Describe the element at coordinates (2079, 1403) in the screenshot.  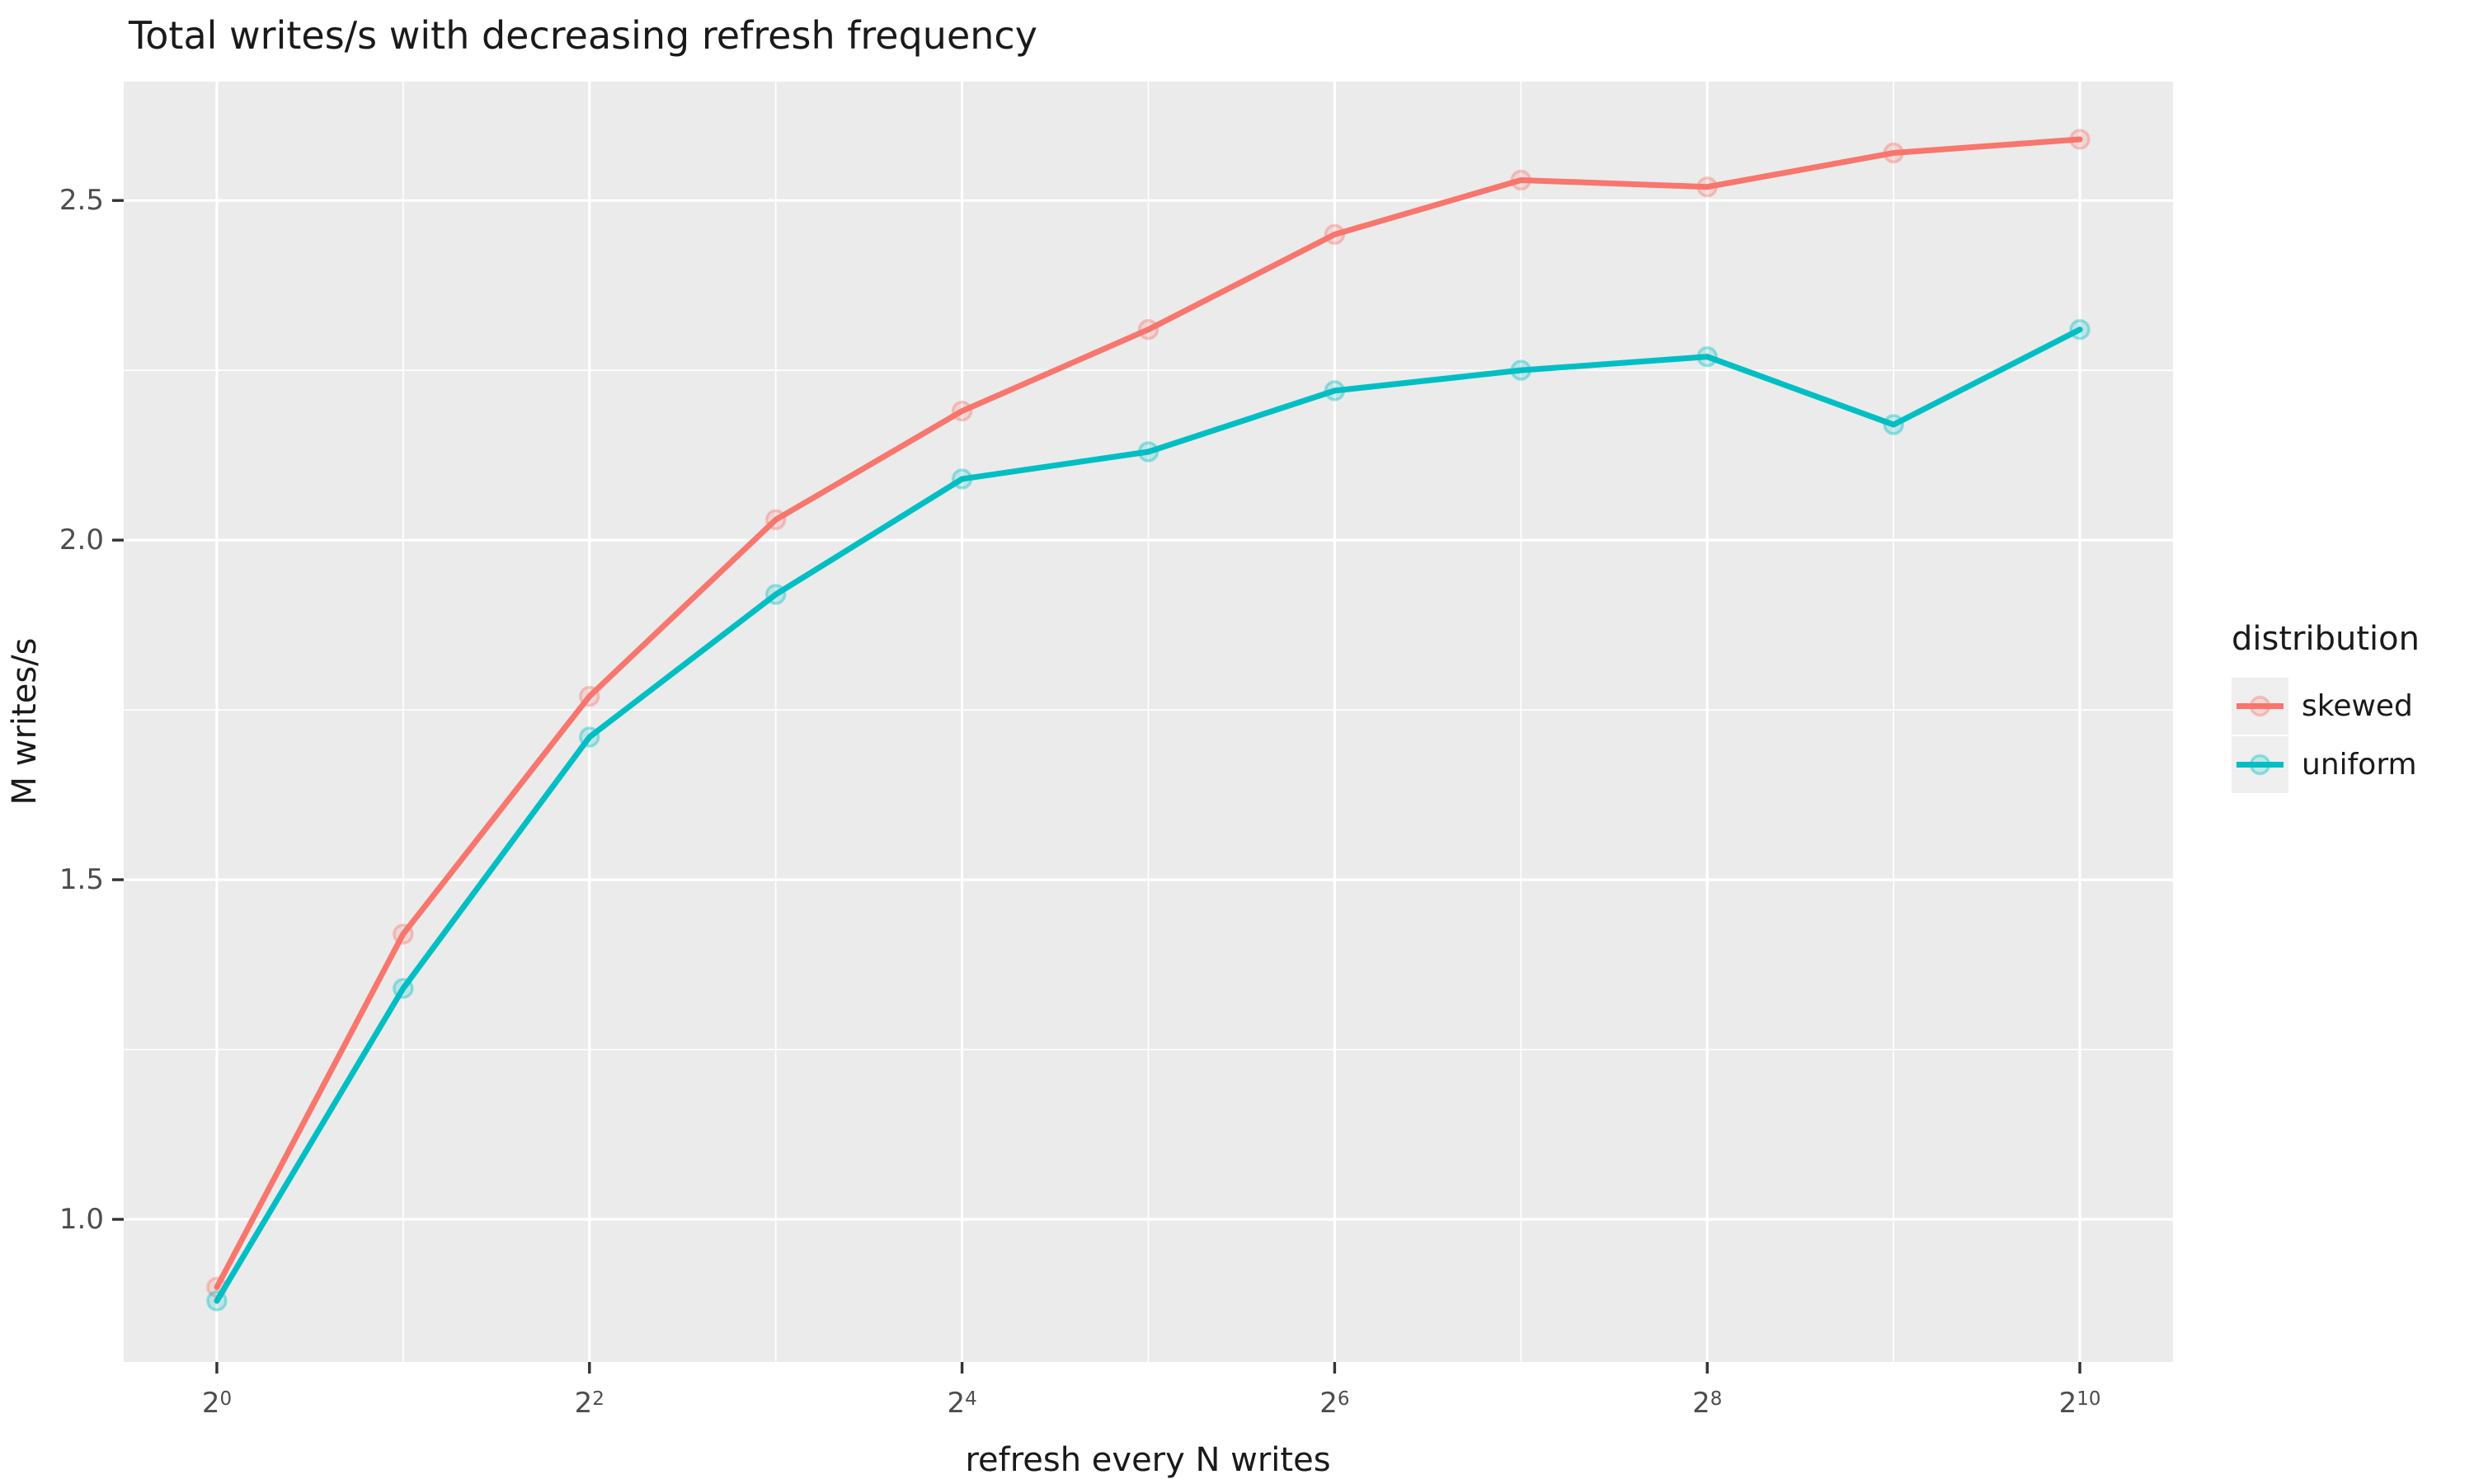
I see `x-tick-label: 210` at that location.